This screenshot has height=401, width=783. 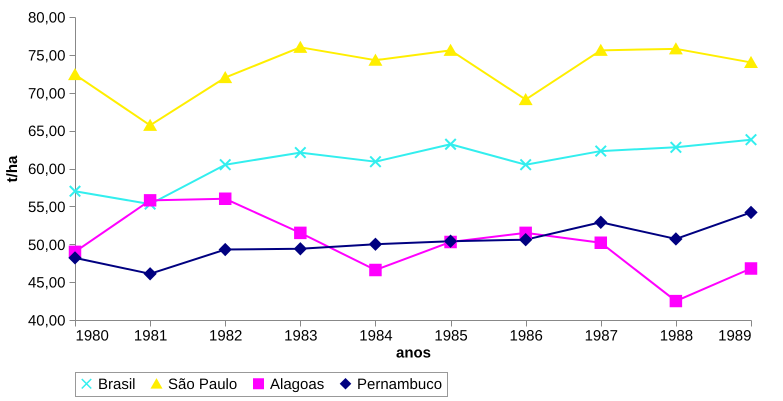 What do you see at coordinates (601, 336) in the screenshot?
I see `x-tick-label: 1987` at bounding box center [601, 336].